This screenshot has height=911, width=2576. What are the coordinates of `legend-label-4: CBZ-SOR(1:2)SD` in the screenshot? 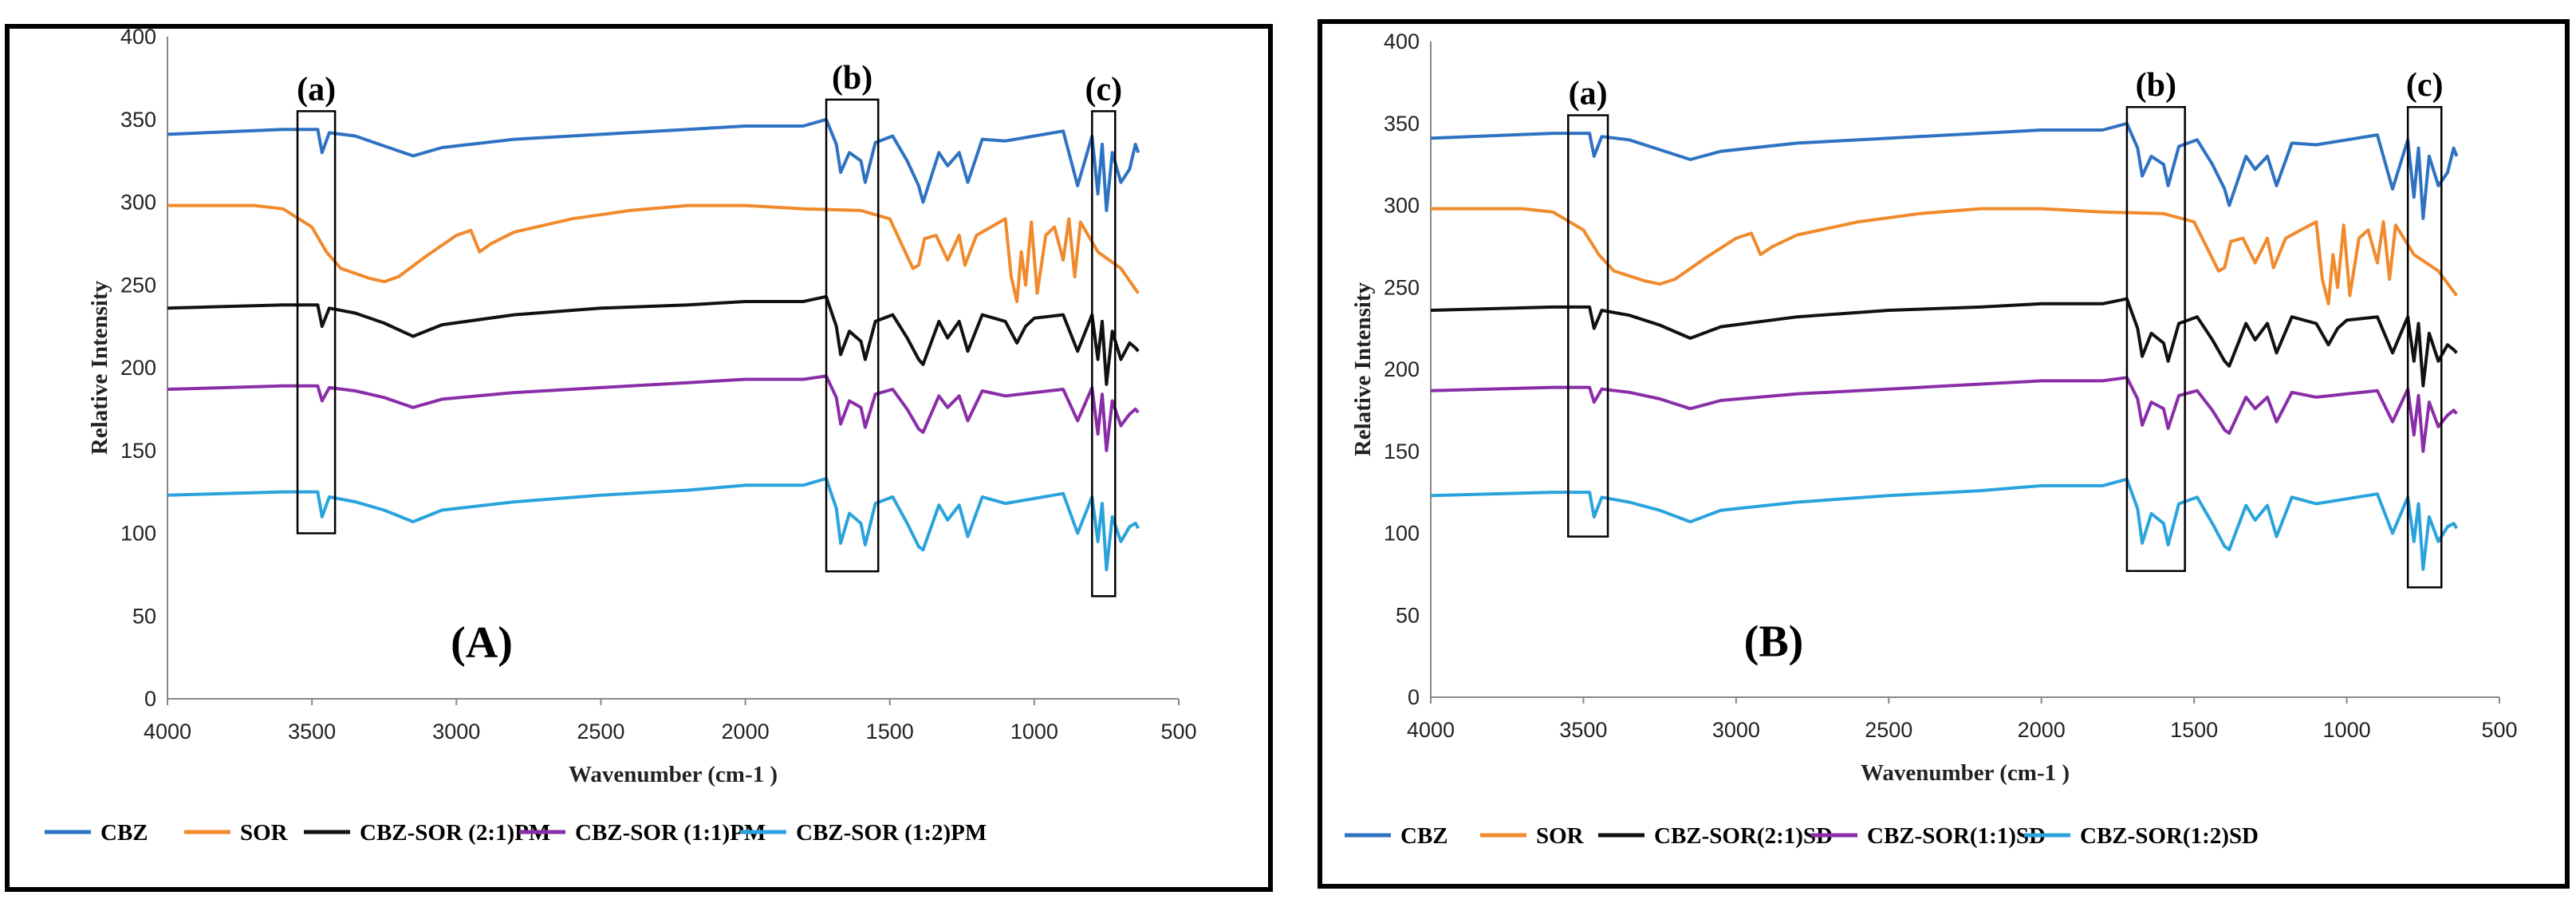 It's located at (2169, 836).